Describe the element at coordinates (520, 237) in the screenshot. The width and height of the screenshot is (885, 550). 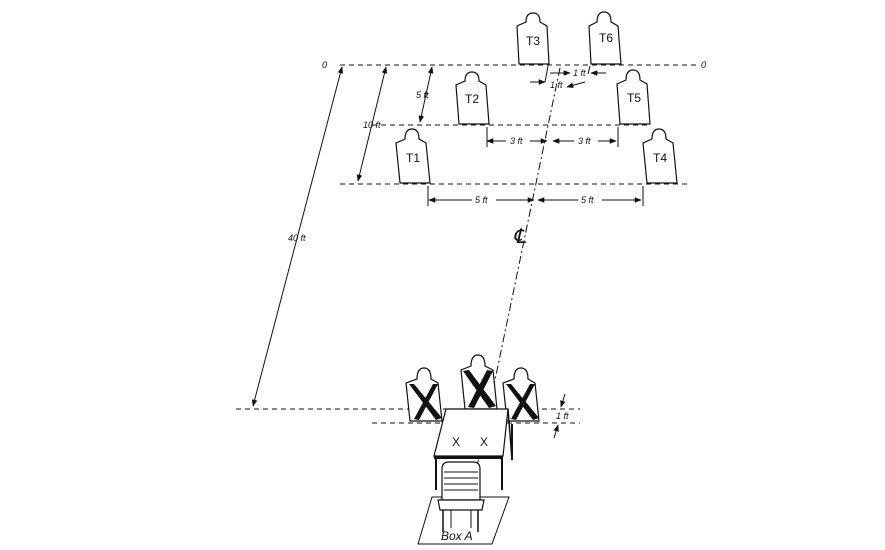
I see `centerline-symbol: ℄` at that location.